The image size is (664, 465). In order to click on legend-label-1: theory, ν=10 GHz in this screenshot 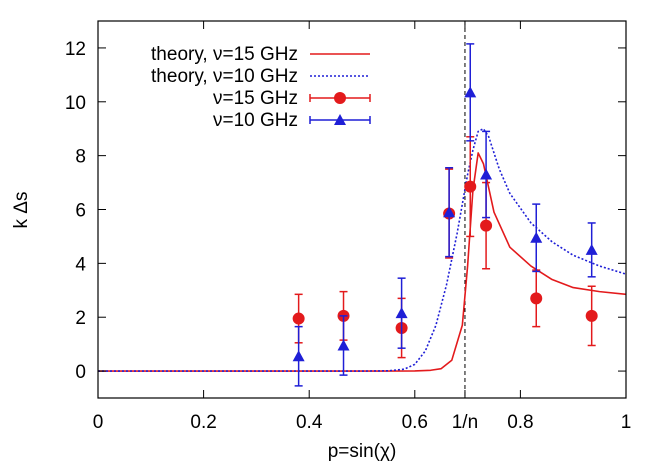, I will do `click(224, 76)`.